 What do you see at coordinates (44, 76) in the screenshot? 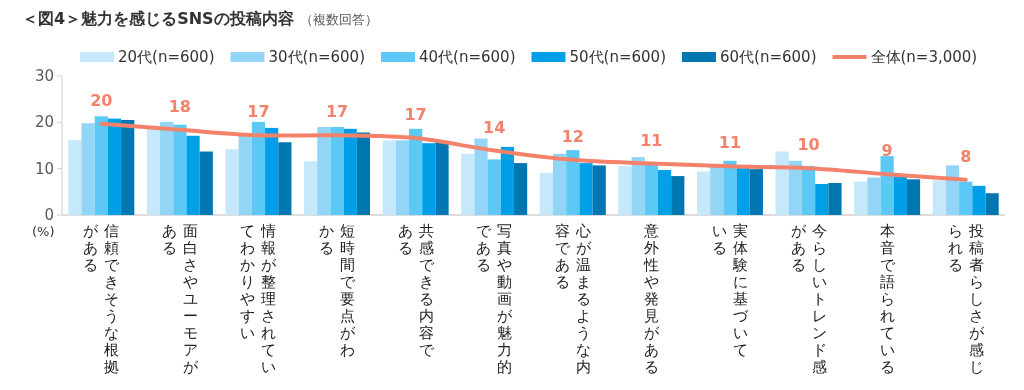
I see `y-tick-label: 30` at bounding box center [44, 76].